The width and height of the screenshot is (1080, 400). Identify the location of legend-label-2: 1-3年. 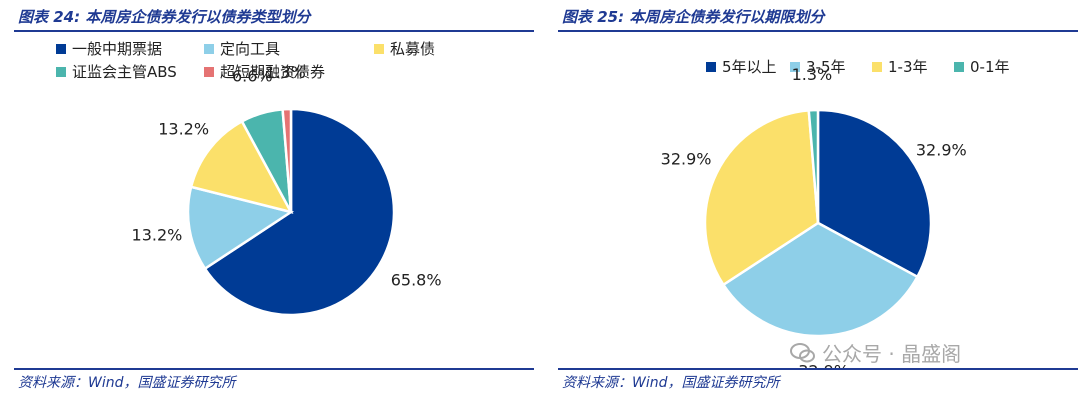
(908, 67).